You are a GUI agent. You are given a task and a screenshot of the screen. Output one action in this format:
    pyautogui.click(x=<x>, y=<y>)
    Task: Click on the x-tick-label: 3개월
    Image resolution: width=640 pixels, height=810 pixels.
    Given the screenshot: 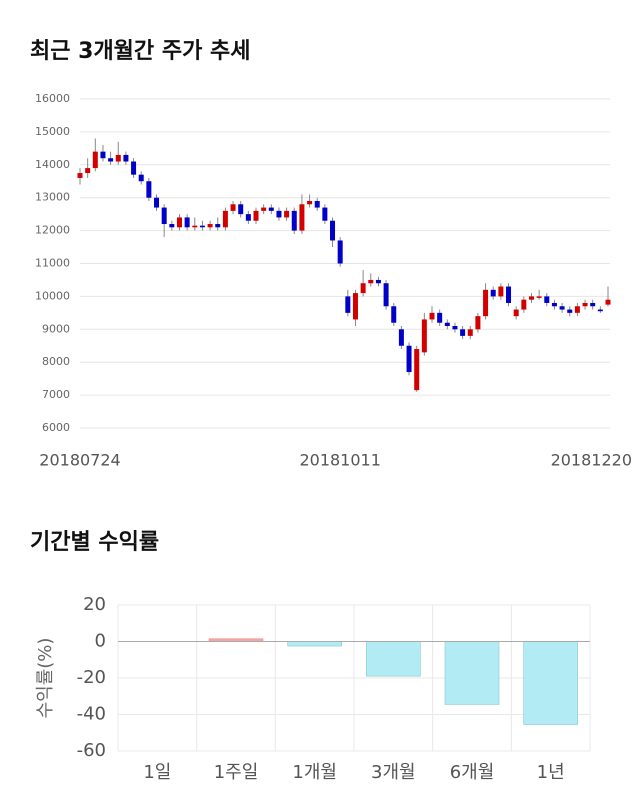 What is the action you would take?
    pyautogui.click(x=393, y=772)
    